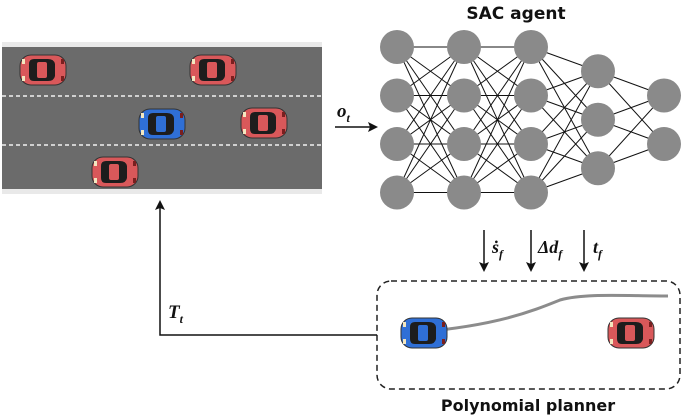 The width and height of the screenshot is (685, 419). What do you see at coordinates (544, 313) in the screenshot?
I see `planned-path` at bounding box center [544, 313].